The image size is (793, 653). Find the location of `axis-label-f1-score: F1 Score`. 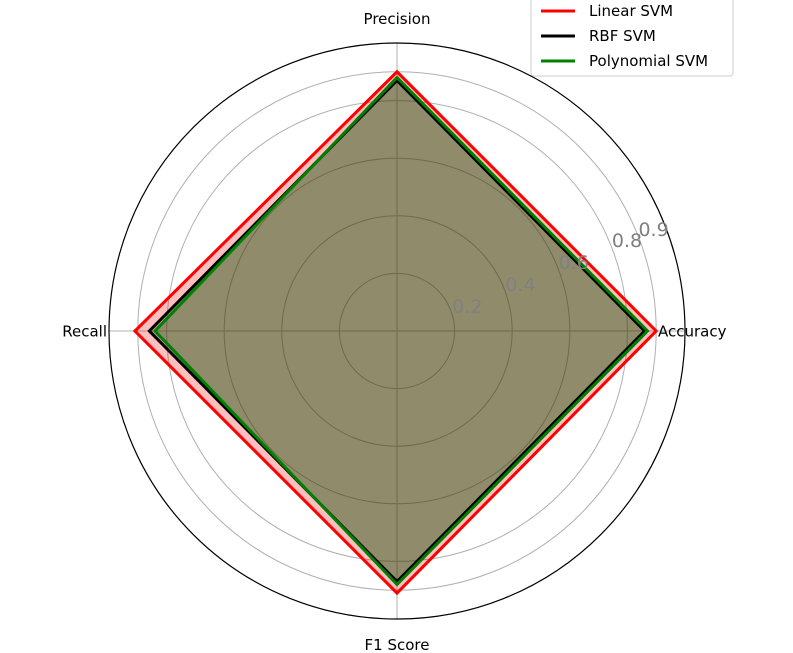

axis-label-f1-score: F1 Score is located at coordinates (397, 644).